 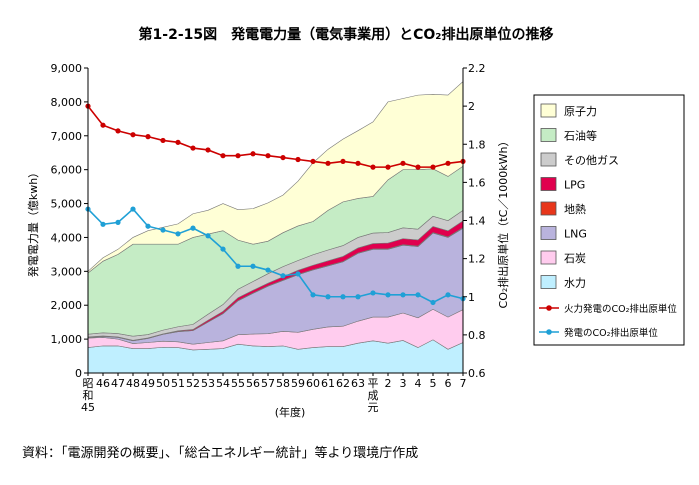 I want to click on left-axis-label: 発電電力量（億kwh）, so click(x=33, y=222).